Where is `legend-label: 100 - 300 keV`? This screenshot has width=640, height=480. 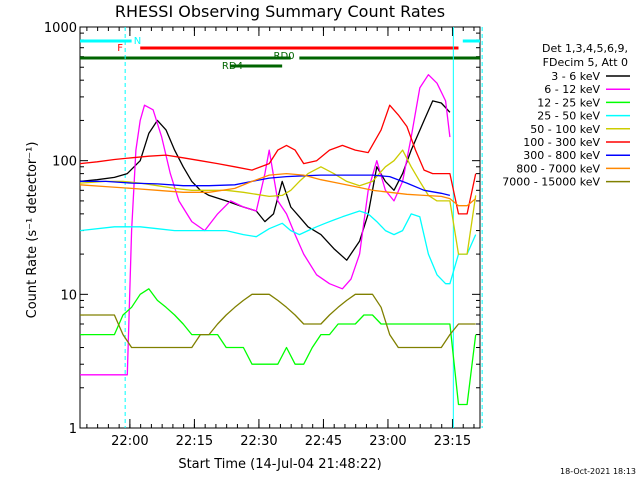
legend-label: 100 - 300 keV is located at coordinates (561, 142).